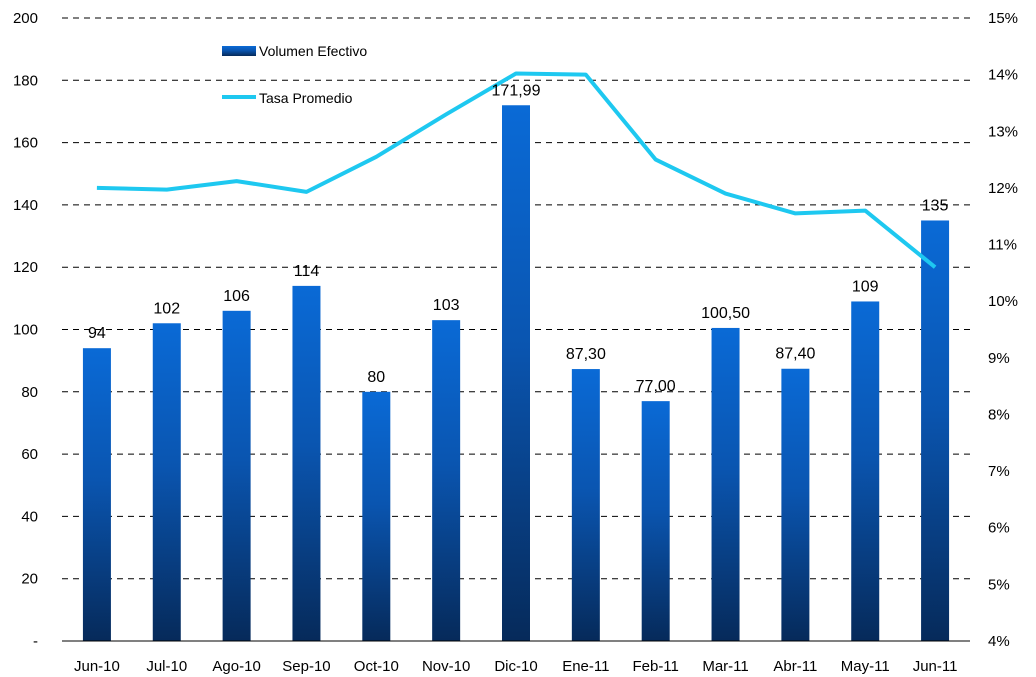 The height and width of the screenshot is (677, 1036). Describe the element at coordinates (935, 666) in the screenshot. I see `x-tick-label: Jun-11` at that location.